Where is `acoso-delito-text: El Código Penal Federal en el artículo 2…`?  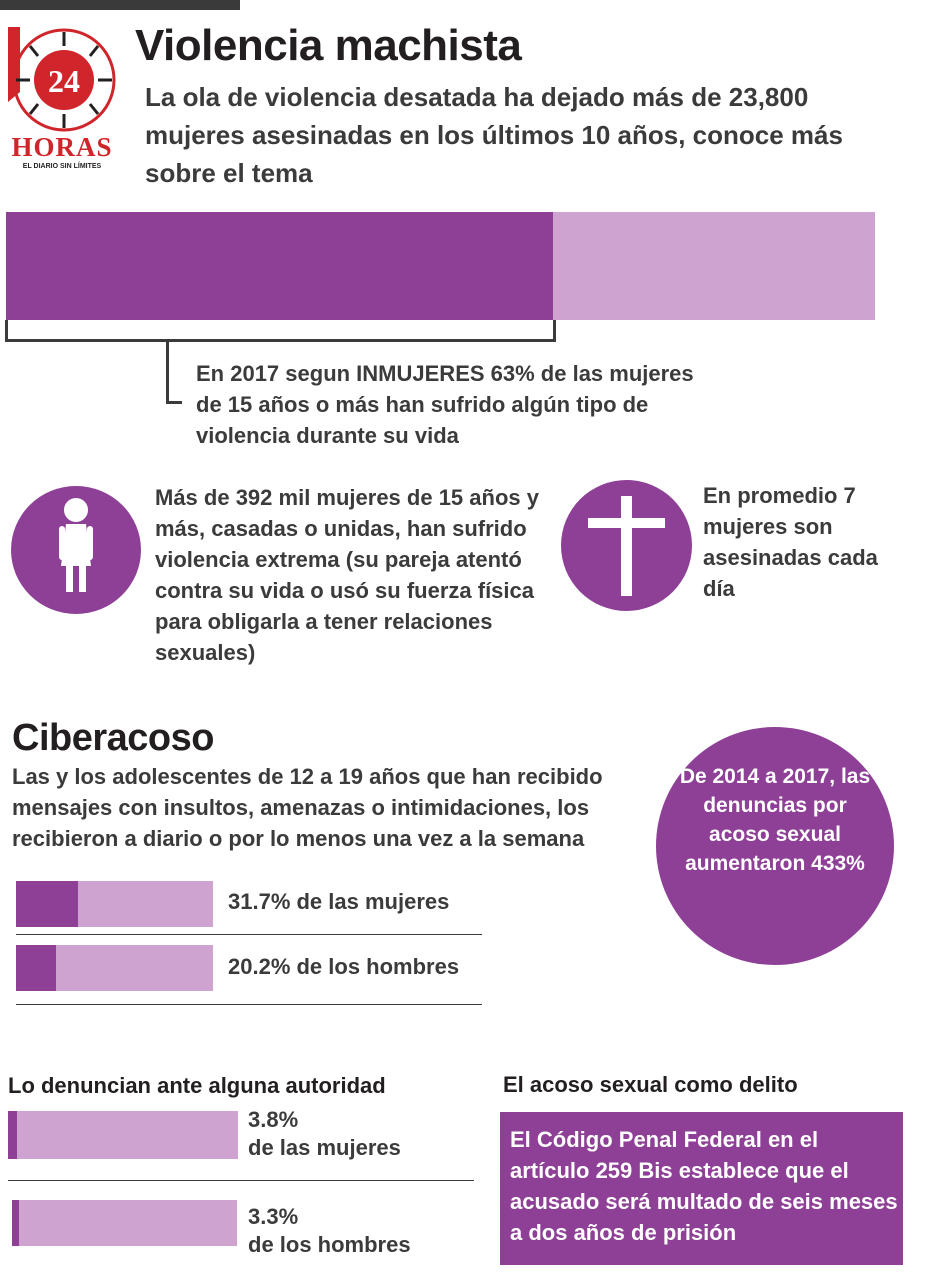
acoso-delito-text: El Código Penal Federal en el artículo 2… is located at coordinates (704, 1186).